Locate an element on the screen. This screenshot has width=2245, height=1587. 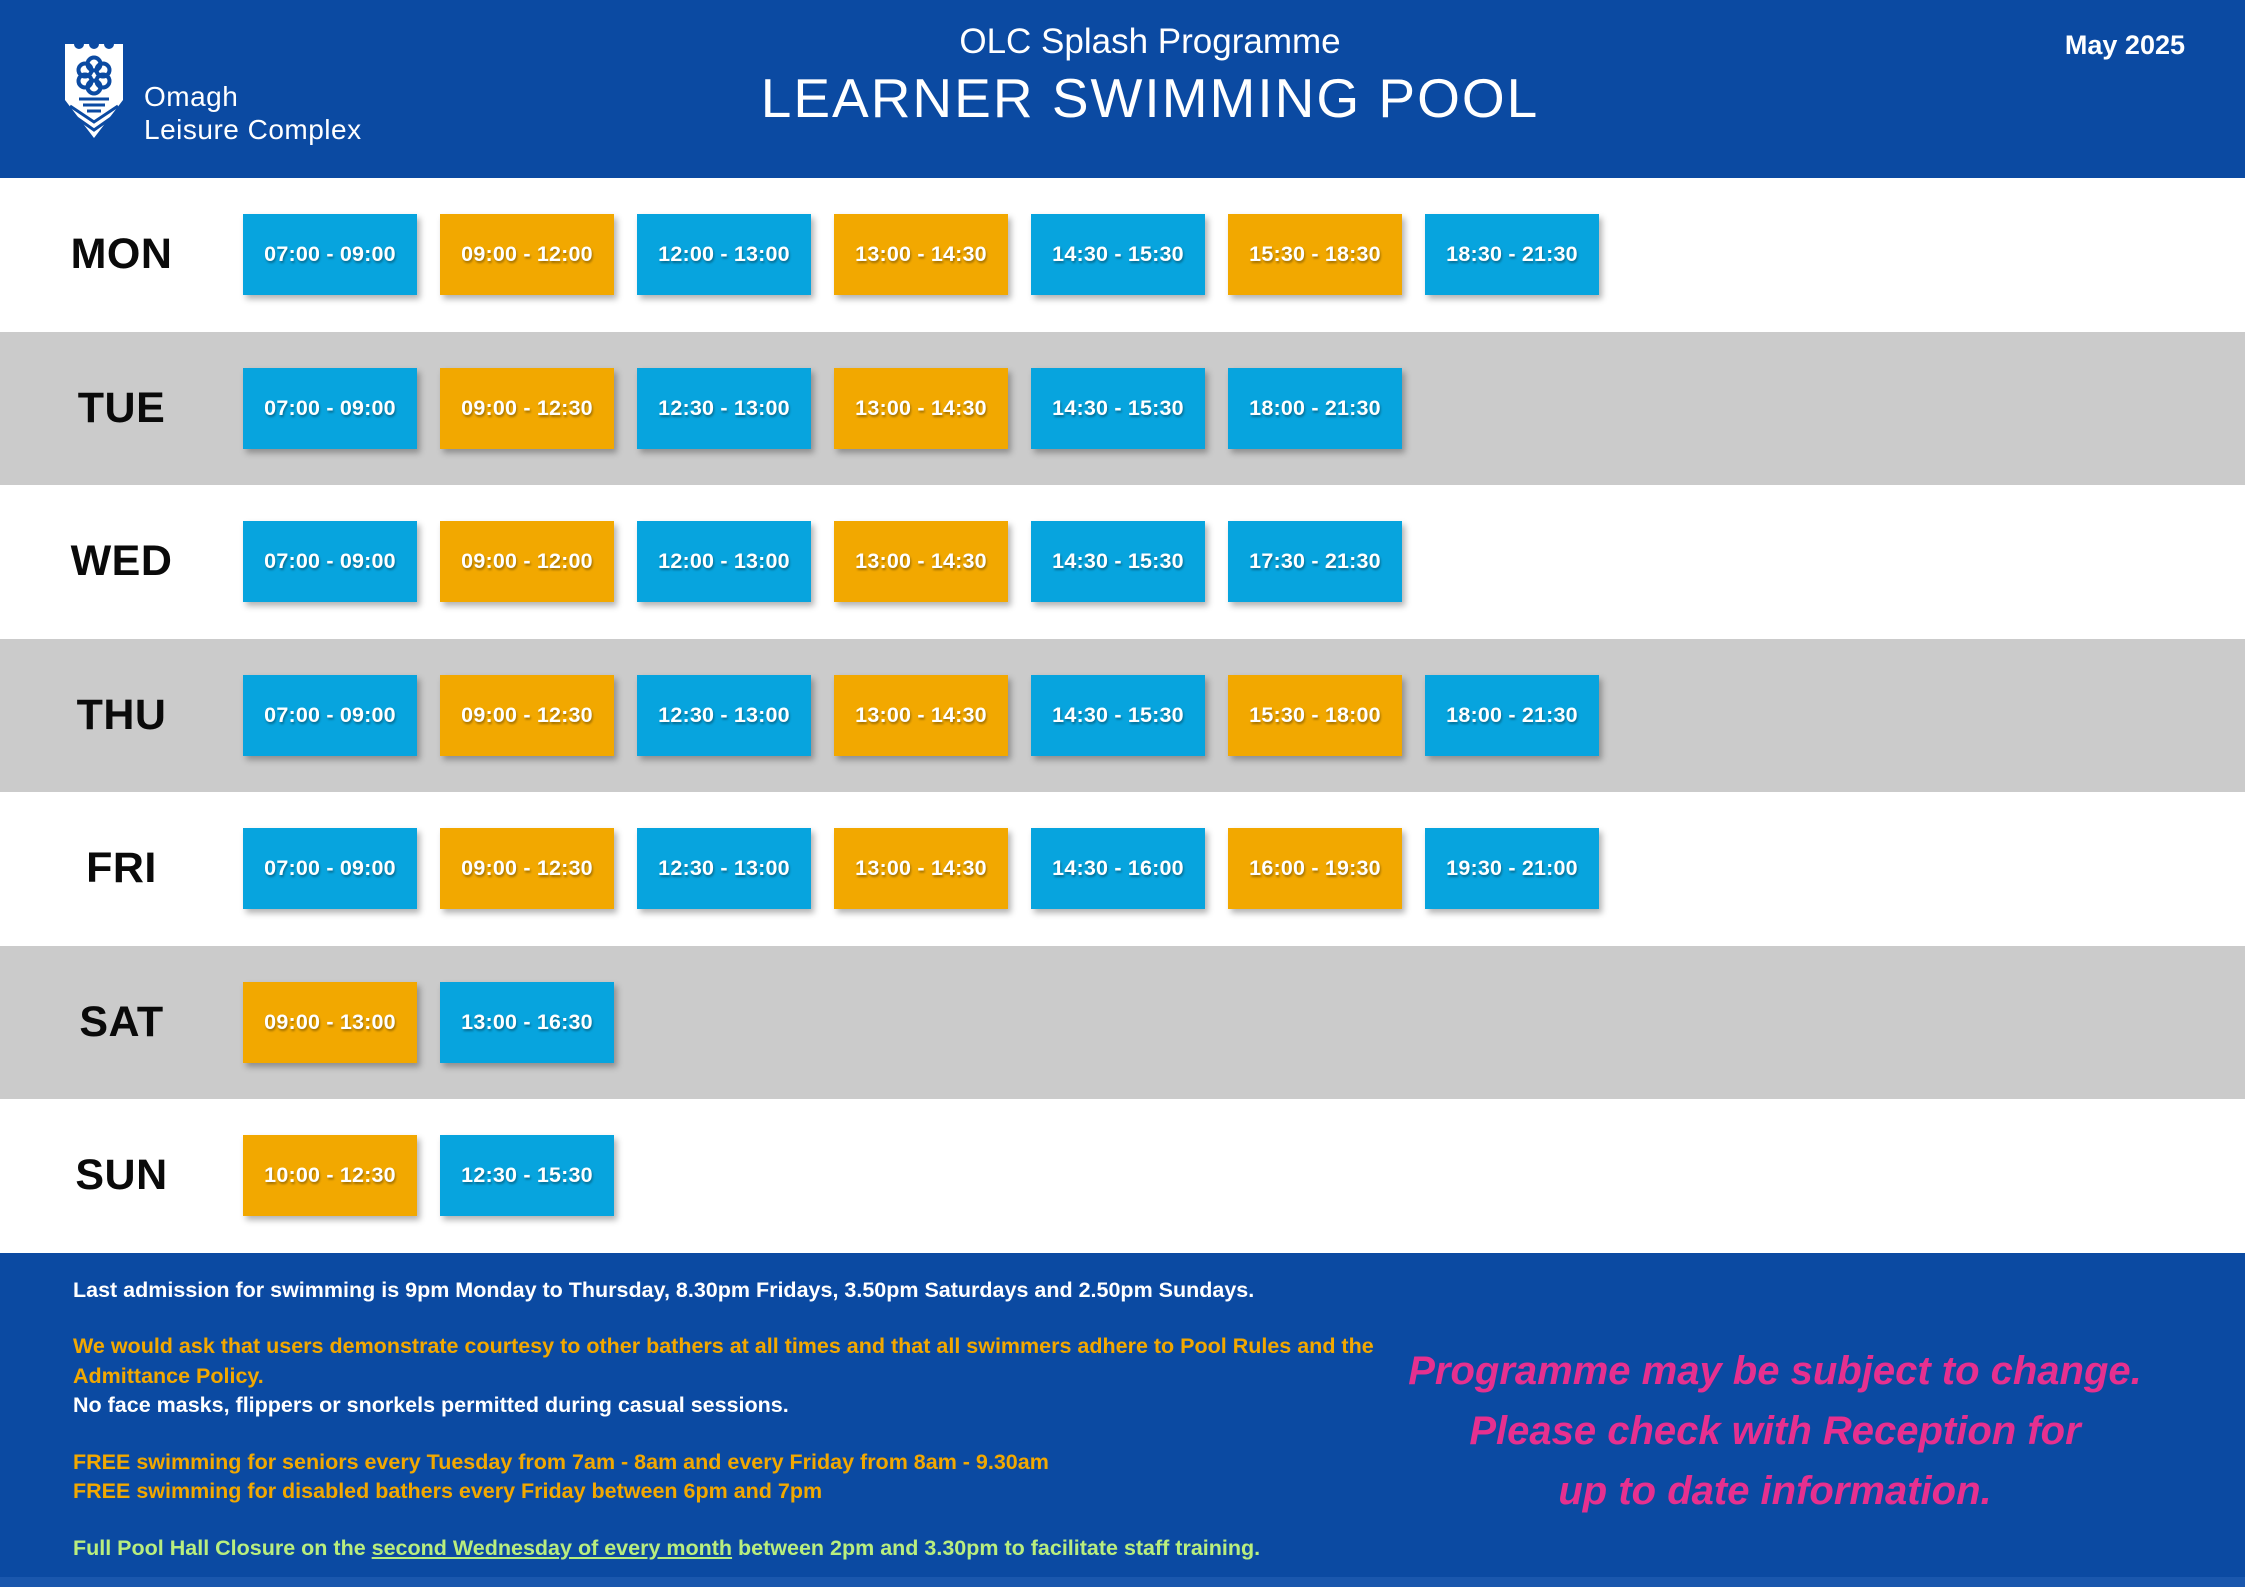
shield-crest-icon is located at coordinates (94, 89).